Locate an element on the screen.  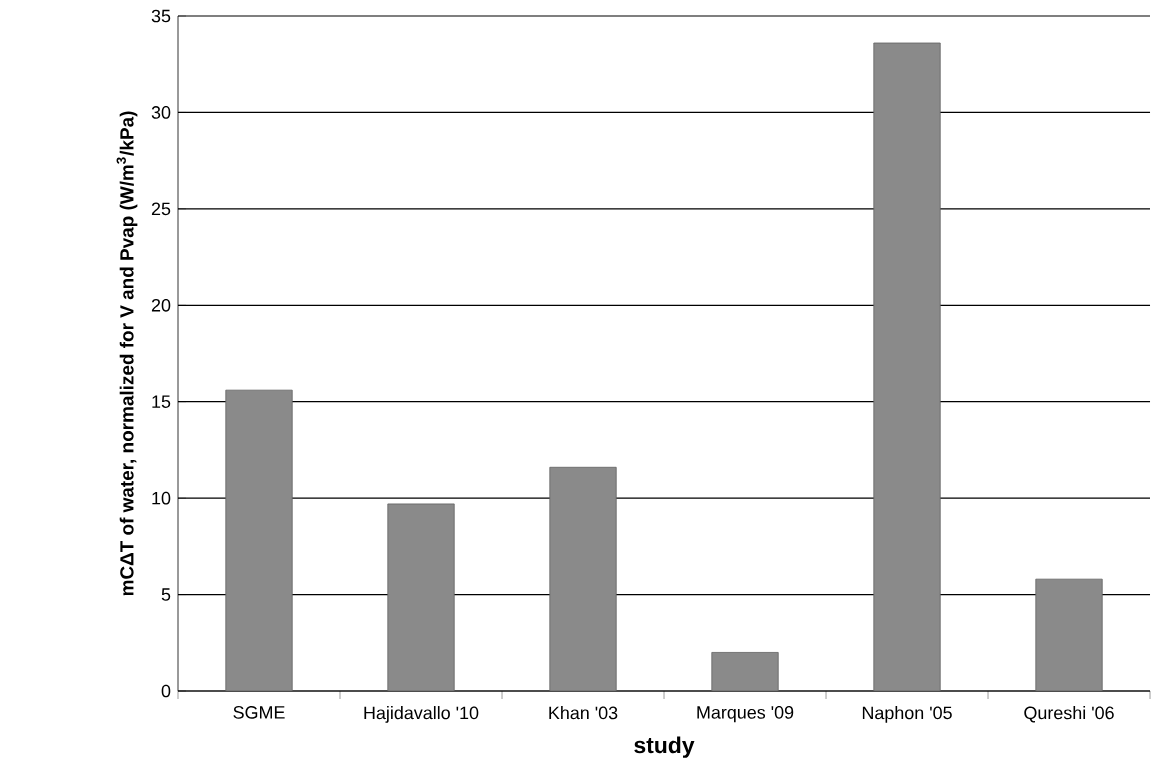
y-tick-label: 10 is located at coordinates (161, 498).